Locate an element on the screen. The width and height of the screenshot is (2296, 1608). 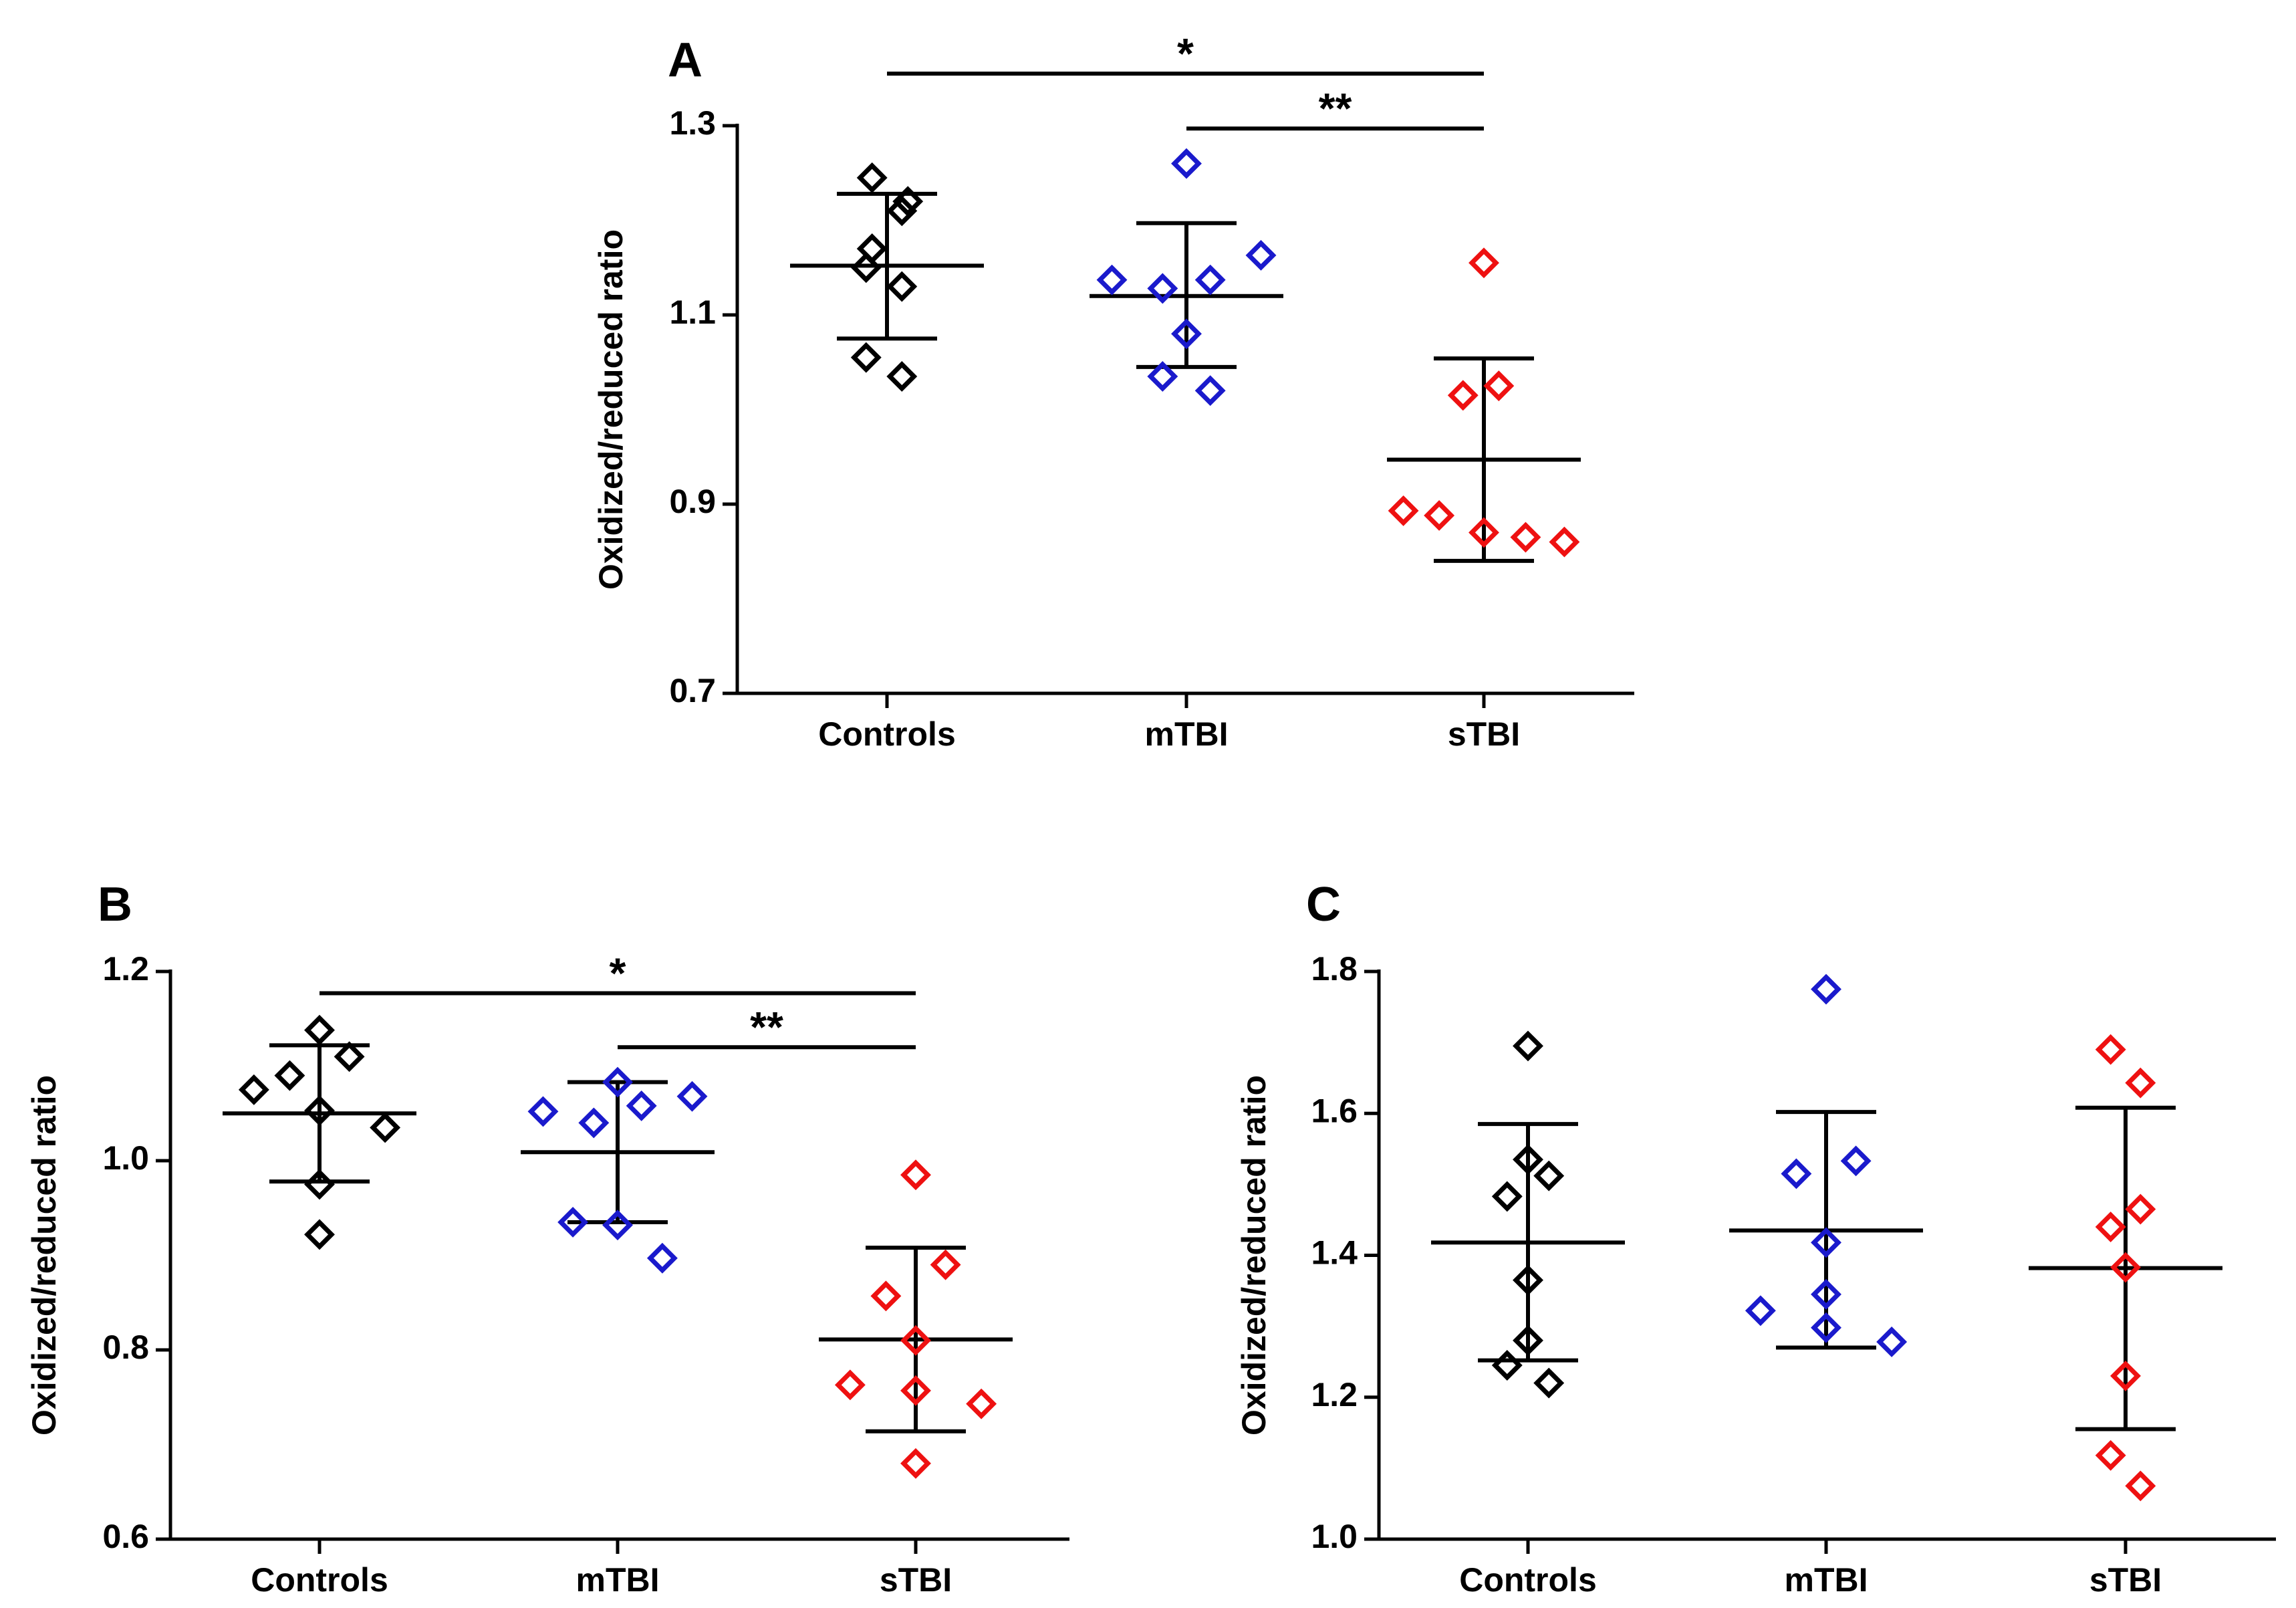
y-tick-label: 1.8 is located at coordinates (1334, 969).